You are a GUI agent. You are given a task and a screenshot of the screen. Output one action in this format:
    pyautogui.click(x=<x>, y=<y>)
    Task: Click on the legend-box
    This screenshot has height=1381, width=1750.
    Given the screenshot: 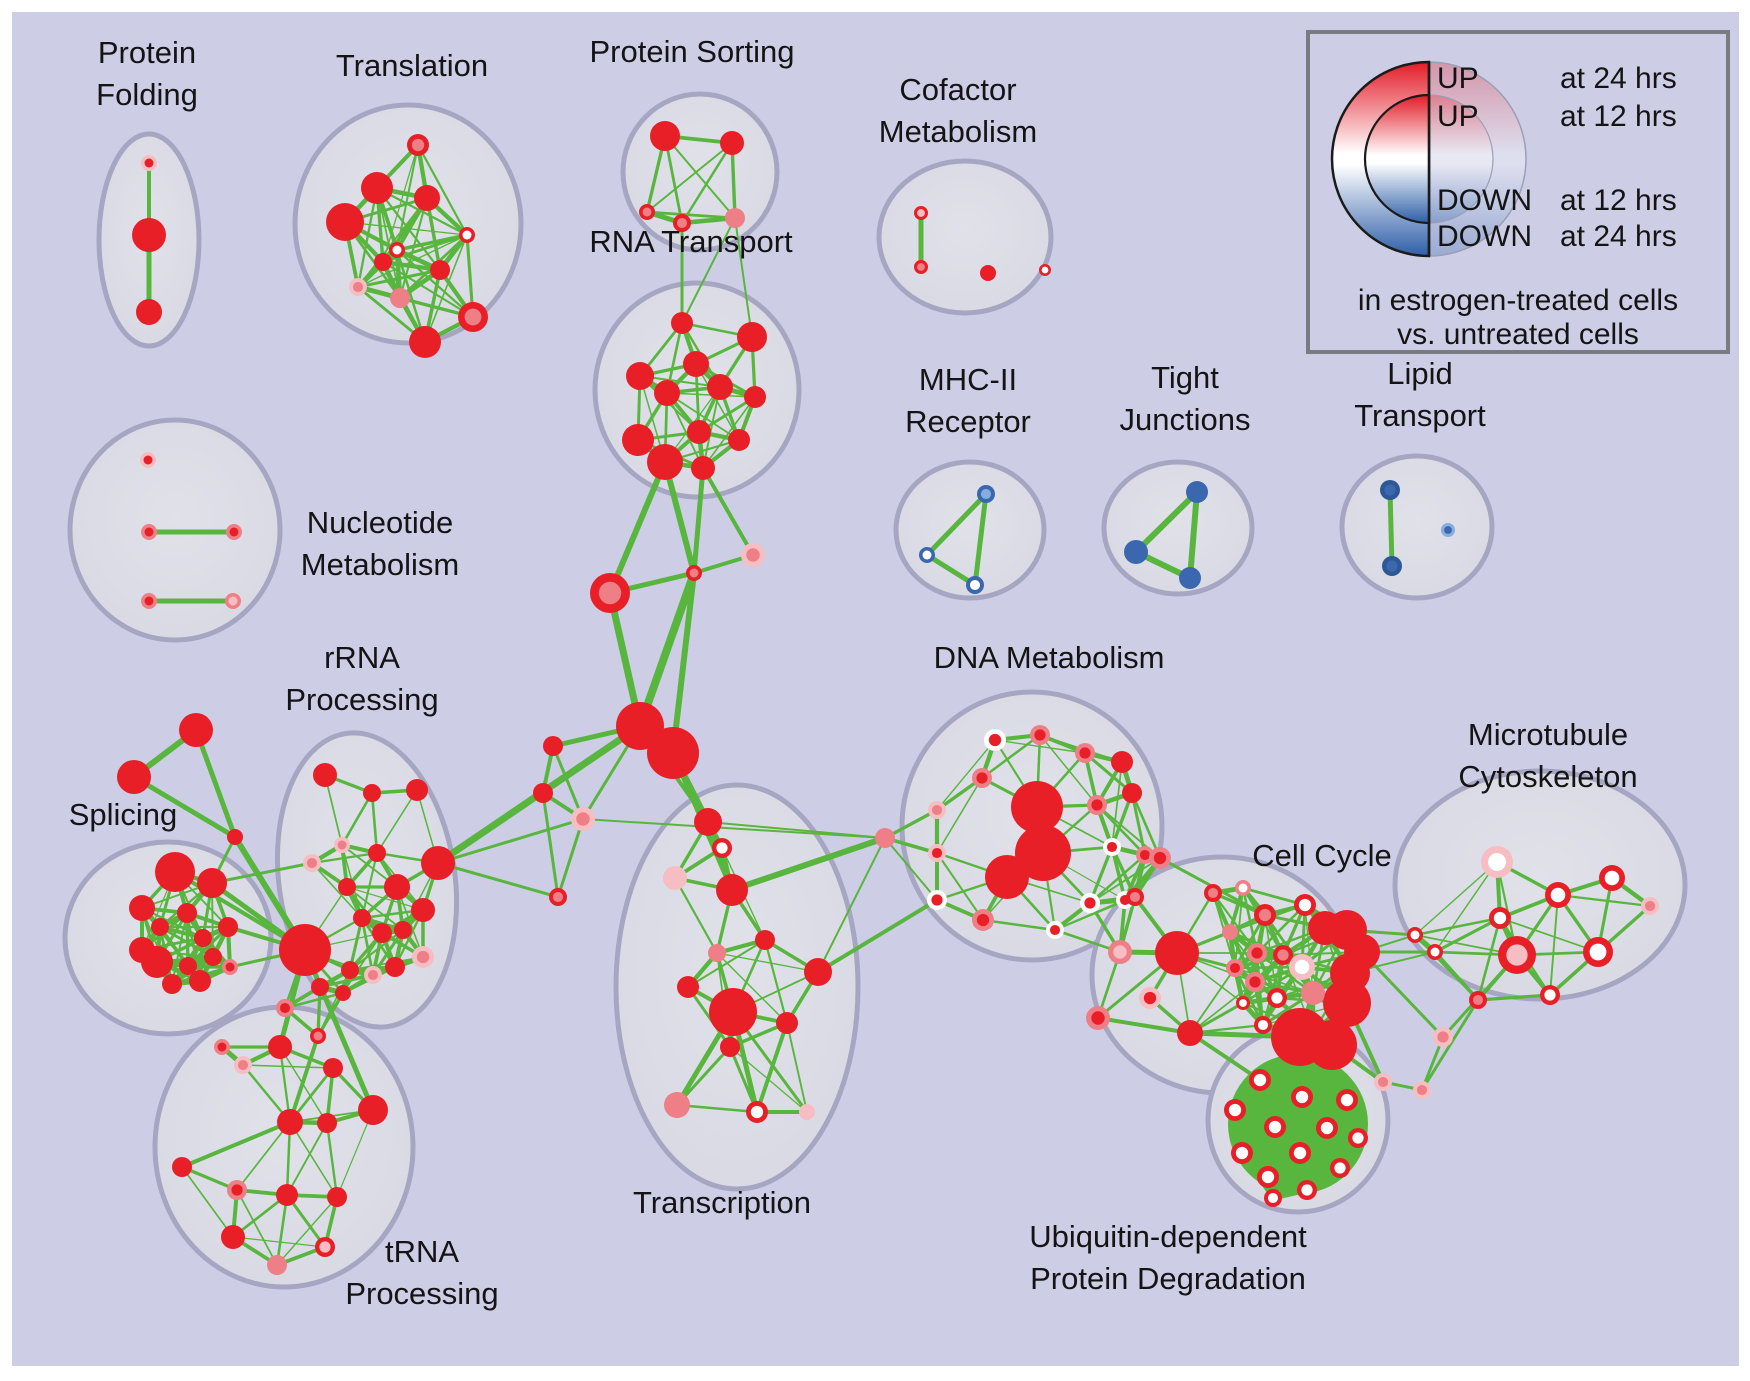 What is the action you would take?
    pyautogui.click(x=1518, y=192)
    